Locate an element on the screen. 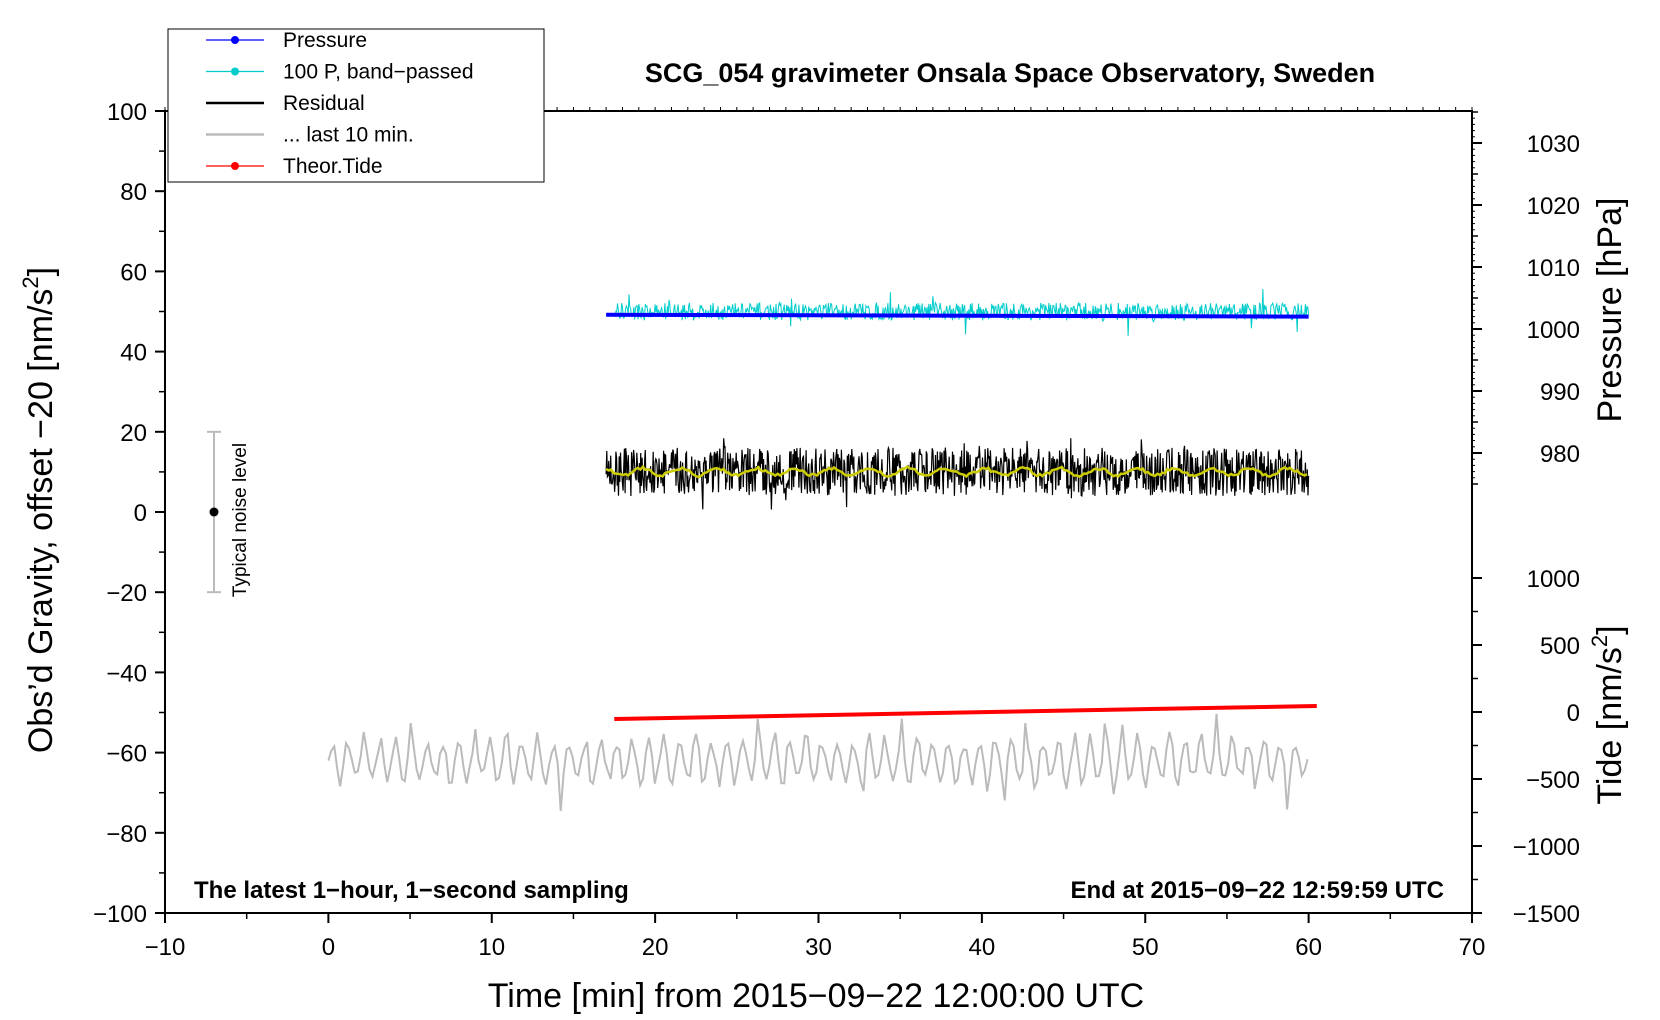  tide-tick-label: 1000 is located at coordinates (1553, 579).